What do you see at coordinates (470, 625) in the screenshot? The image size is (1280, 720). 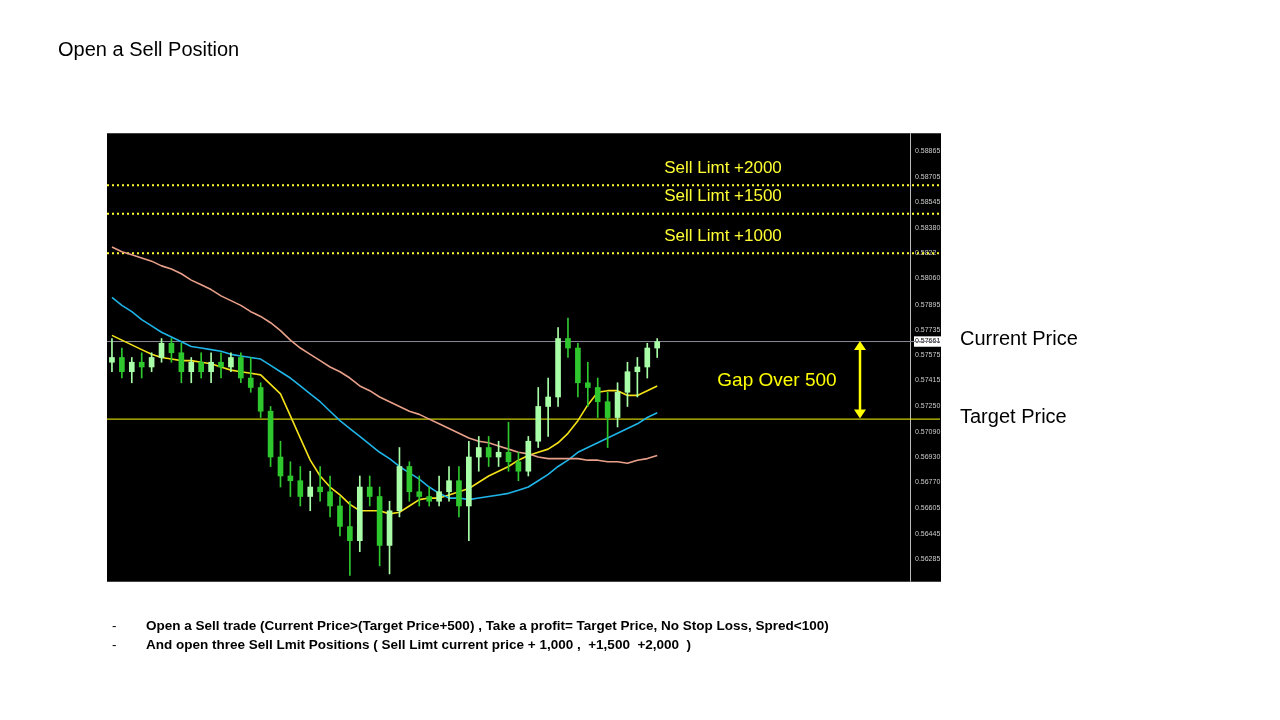 I see `text: - Open a Sell trade (Current Price>(Target Price+500) , Take a profit= Target Price, No Stop Loss, Spred<100)` at bounding box center [470, 625].